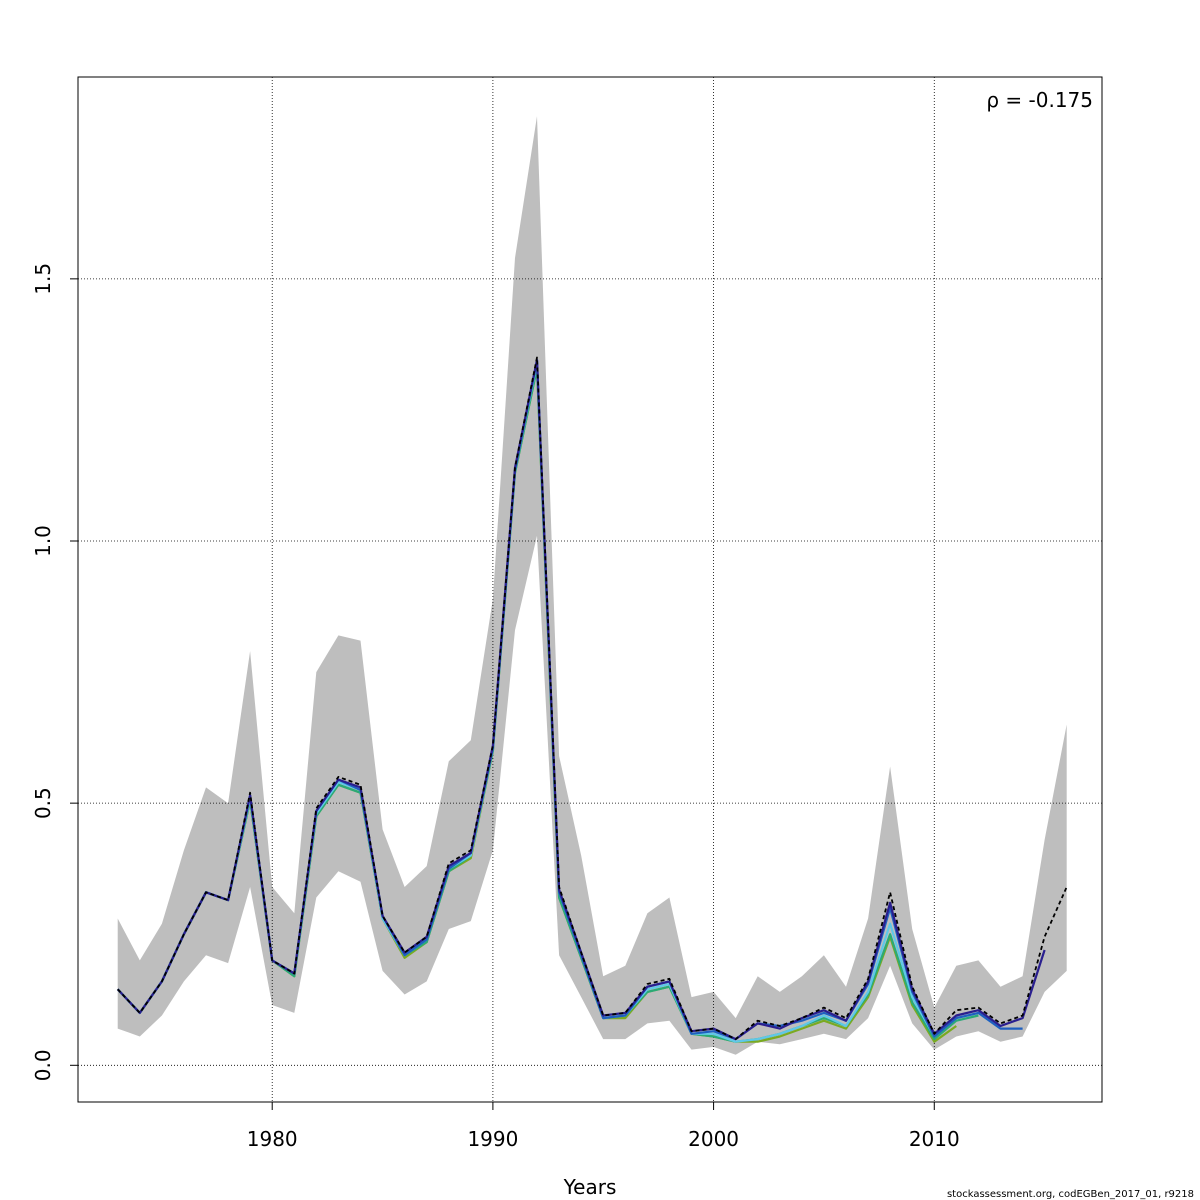  I want to click on x-tick-label: 2010, so click(934, 1139).